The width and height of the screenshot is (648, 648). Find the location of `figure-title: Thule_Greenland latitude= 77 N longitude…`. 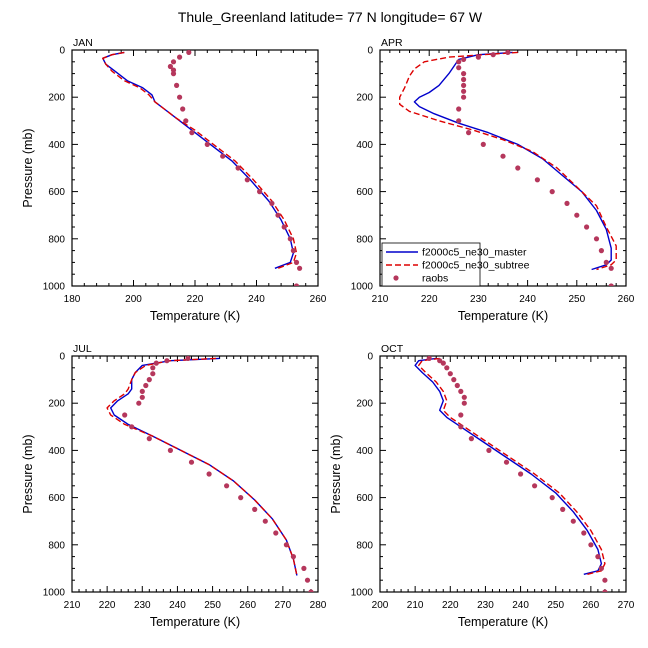

figure-title: Thule_Greenland latitude= 77 N longitude… is located at coordinates (330, 17).